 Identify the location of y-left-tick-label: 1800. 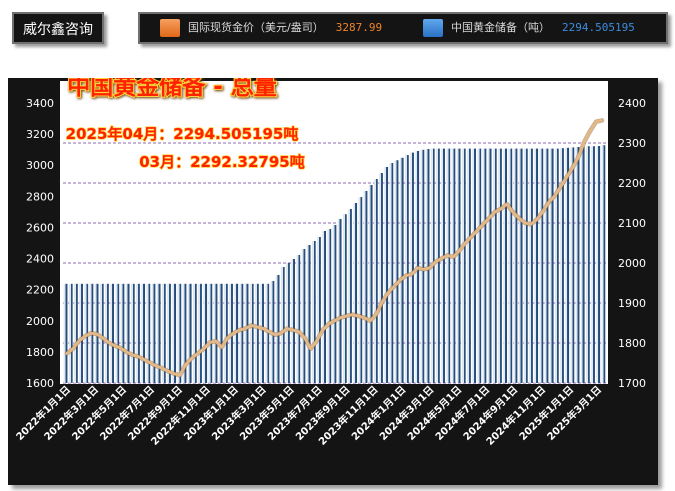
(40, 352).